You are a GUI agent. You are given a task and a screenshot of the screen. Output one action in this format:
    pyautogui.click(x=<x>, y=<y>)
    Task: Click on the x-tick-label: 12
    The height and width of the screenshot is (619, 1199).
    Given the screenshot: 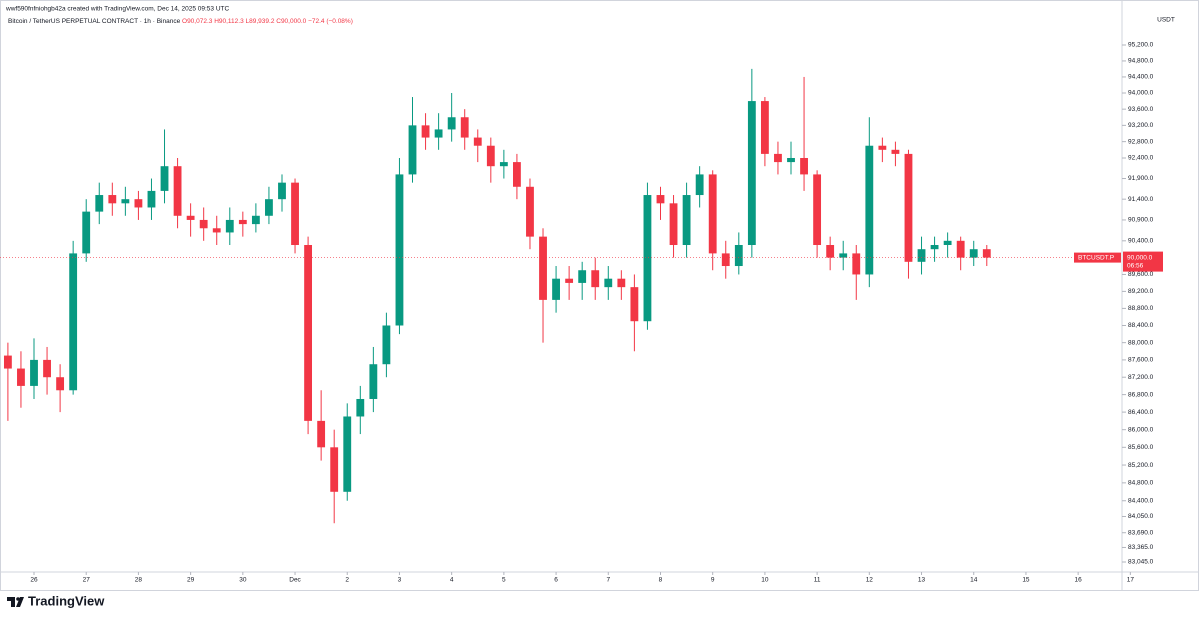 What is the action you would take?
    pyautogui.click(x=870, y=580)
    